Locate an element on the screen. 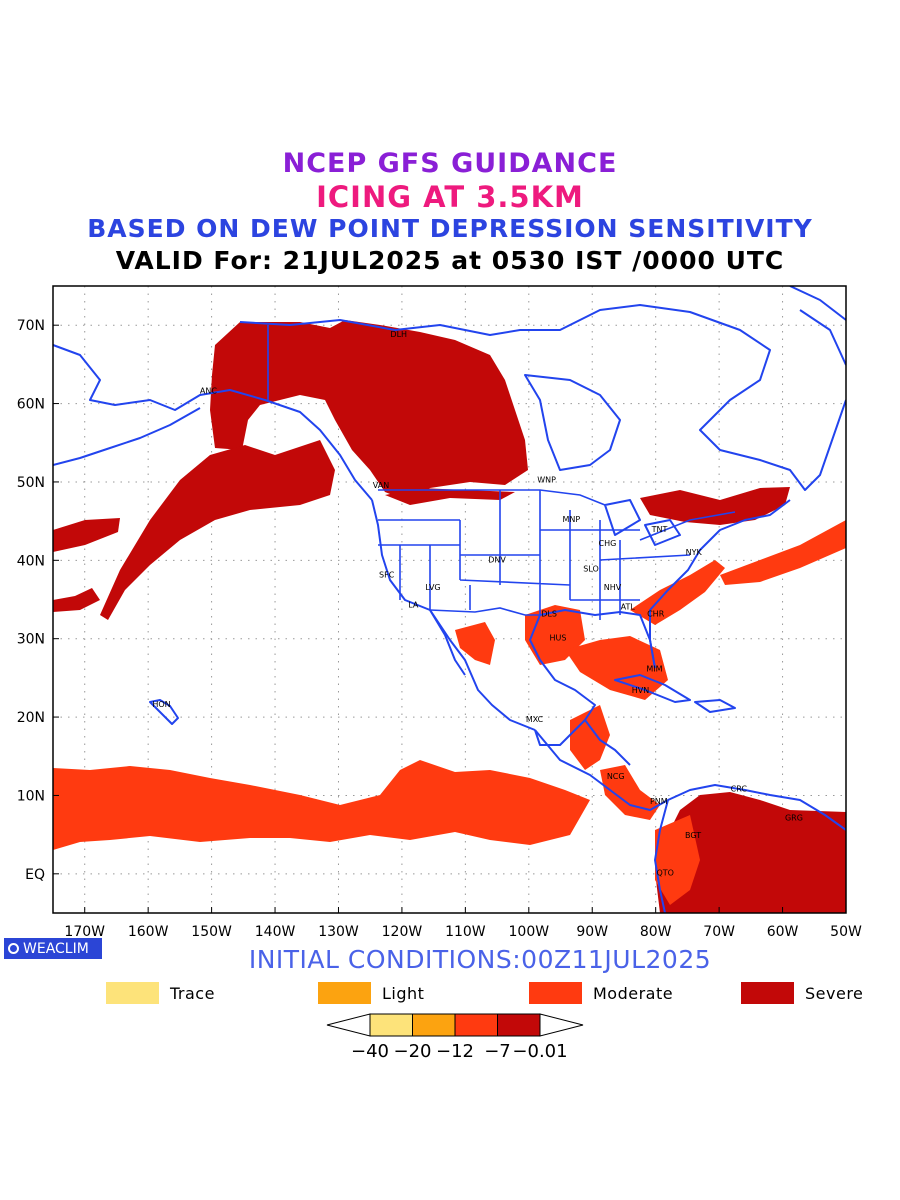 Image resolution: width=900 pixels, height=1200 pixels. legend-swatch-trace is located at coordinates (132, 993).